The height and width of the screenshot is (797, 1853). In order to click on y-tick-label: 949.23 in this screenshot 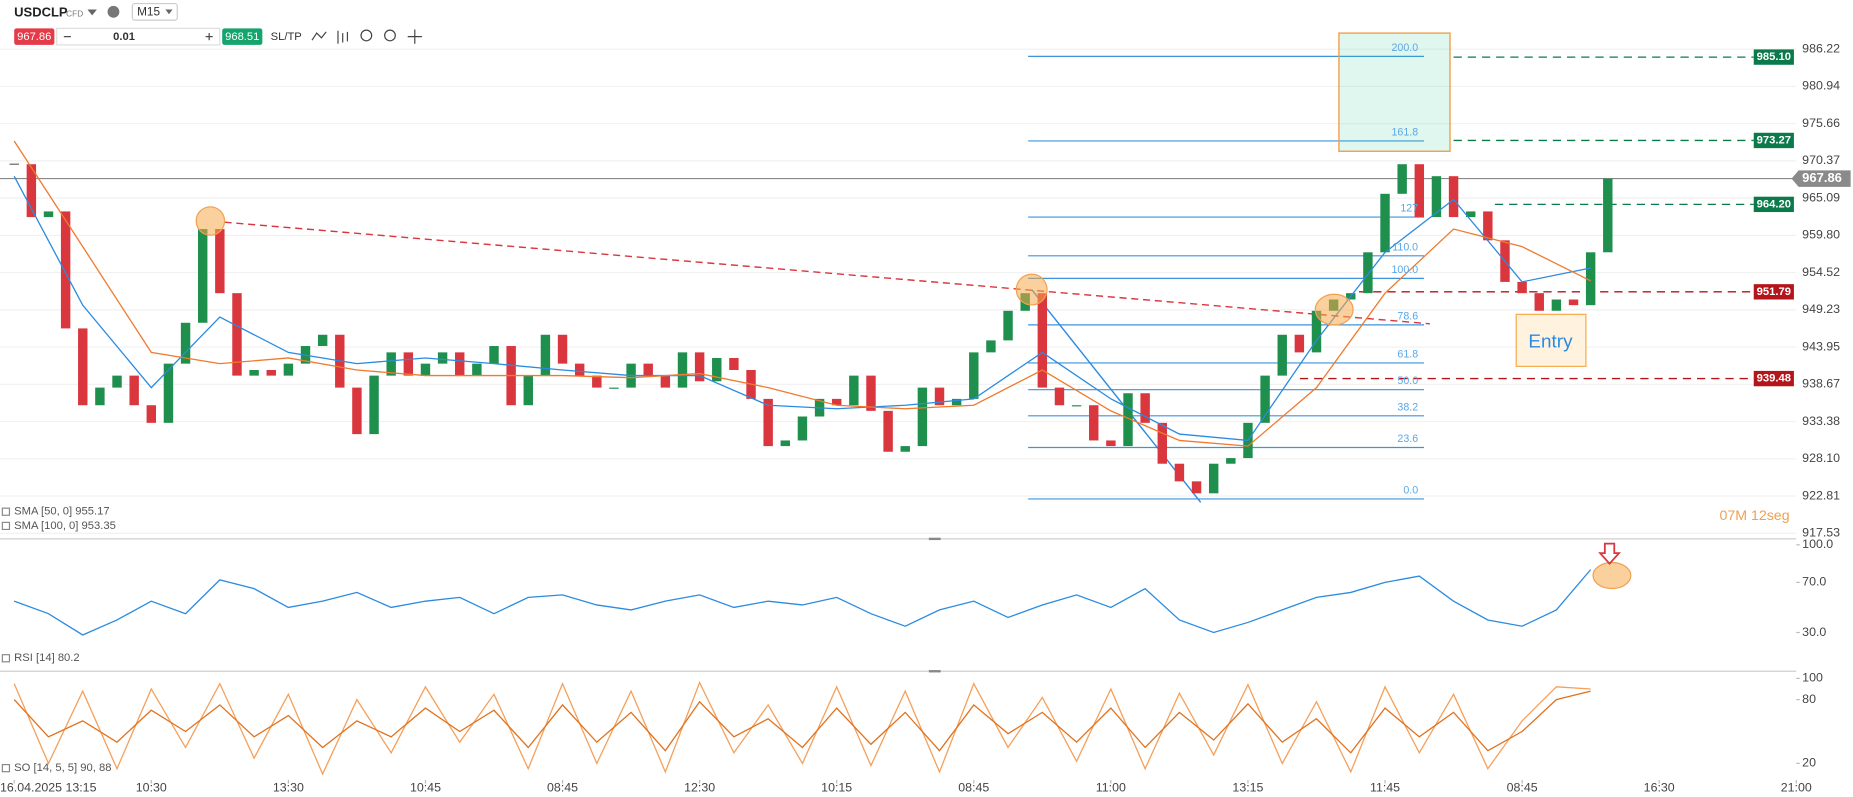, I will do `click(1821, 309)`.